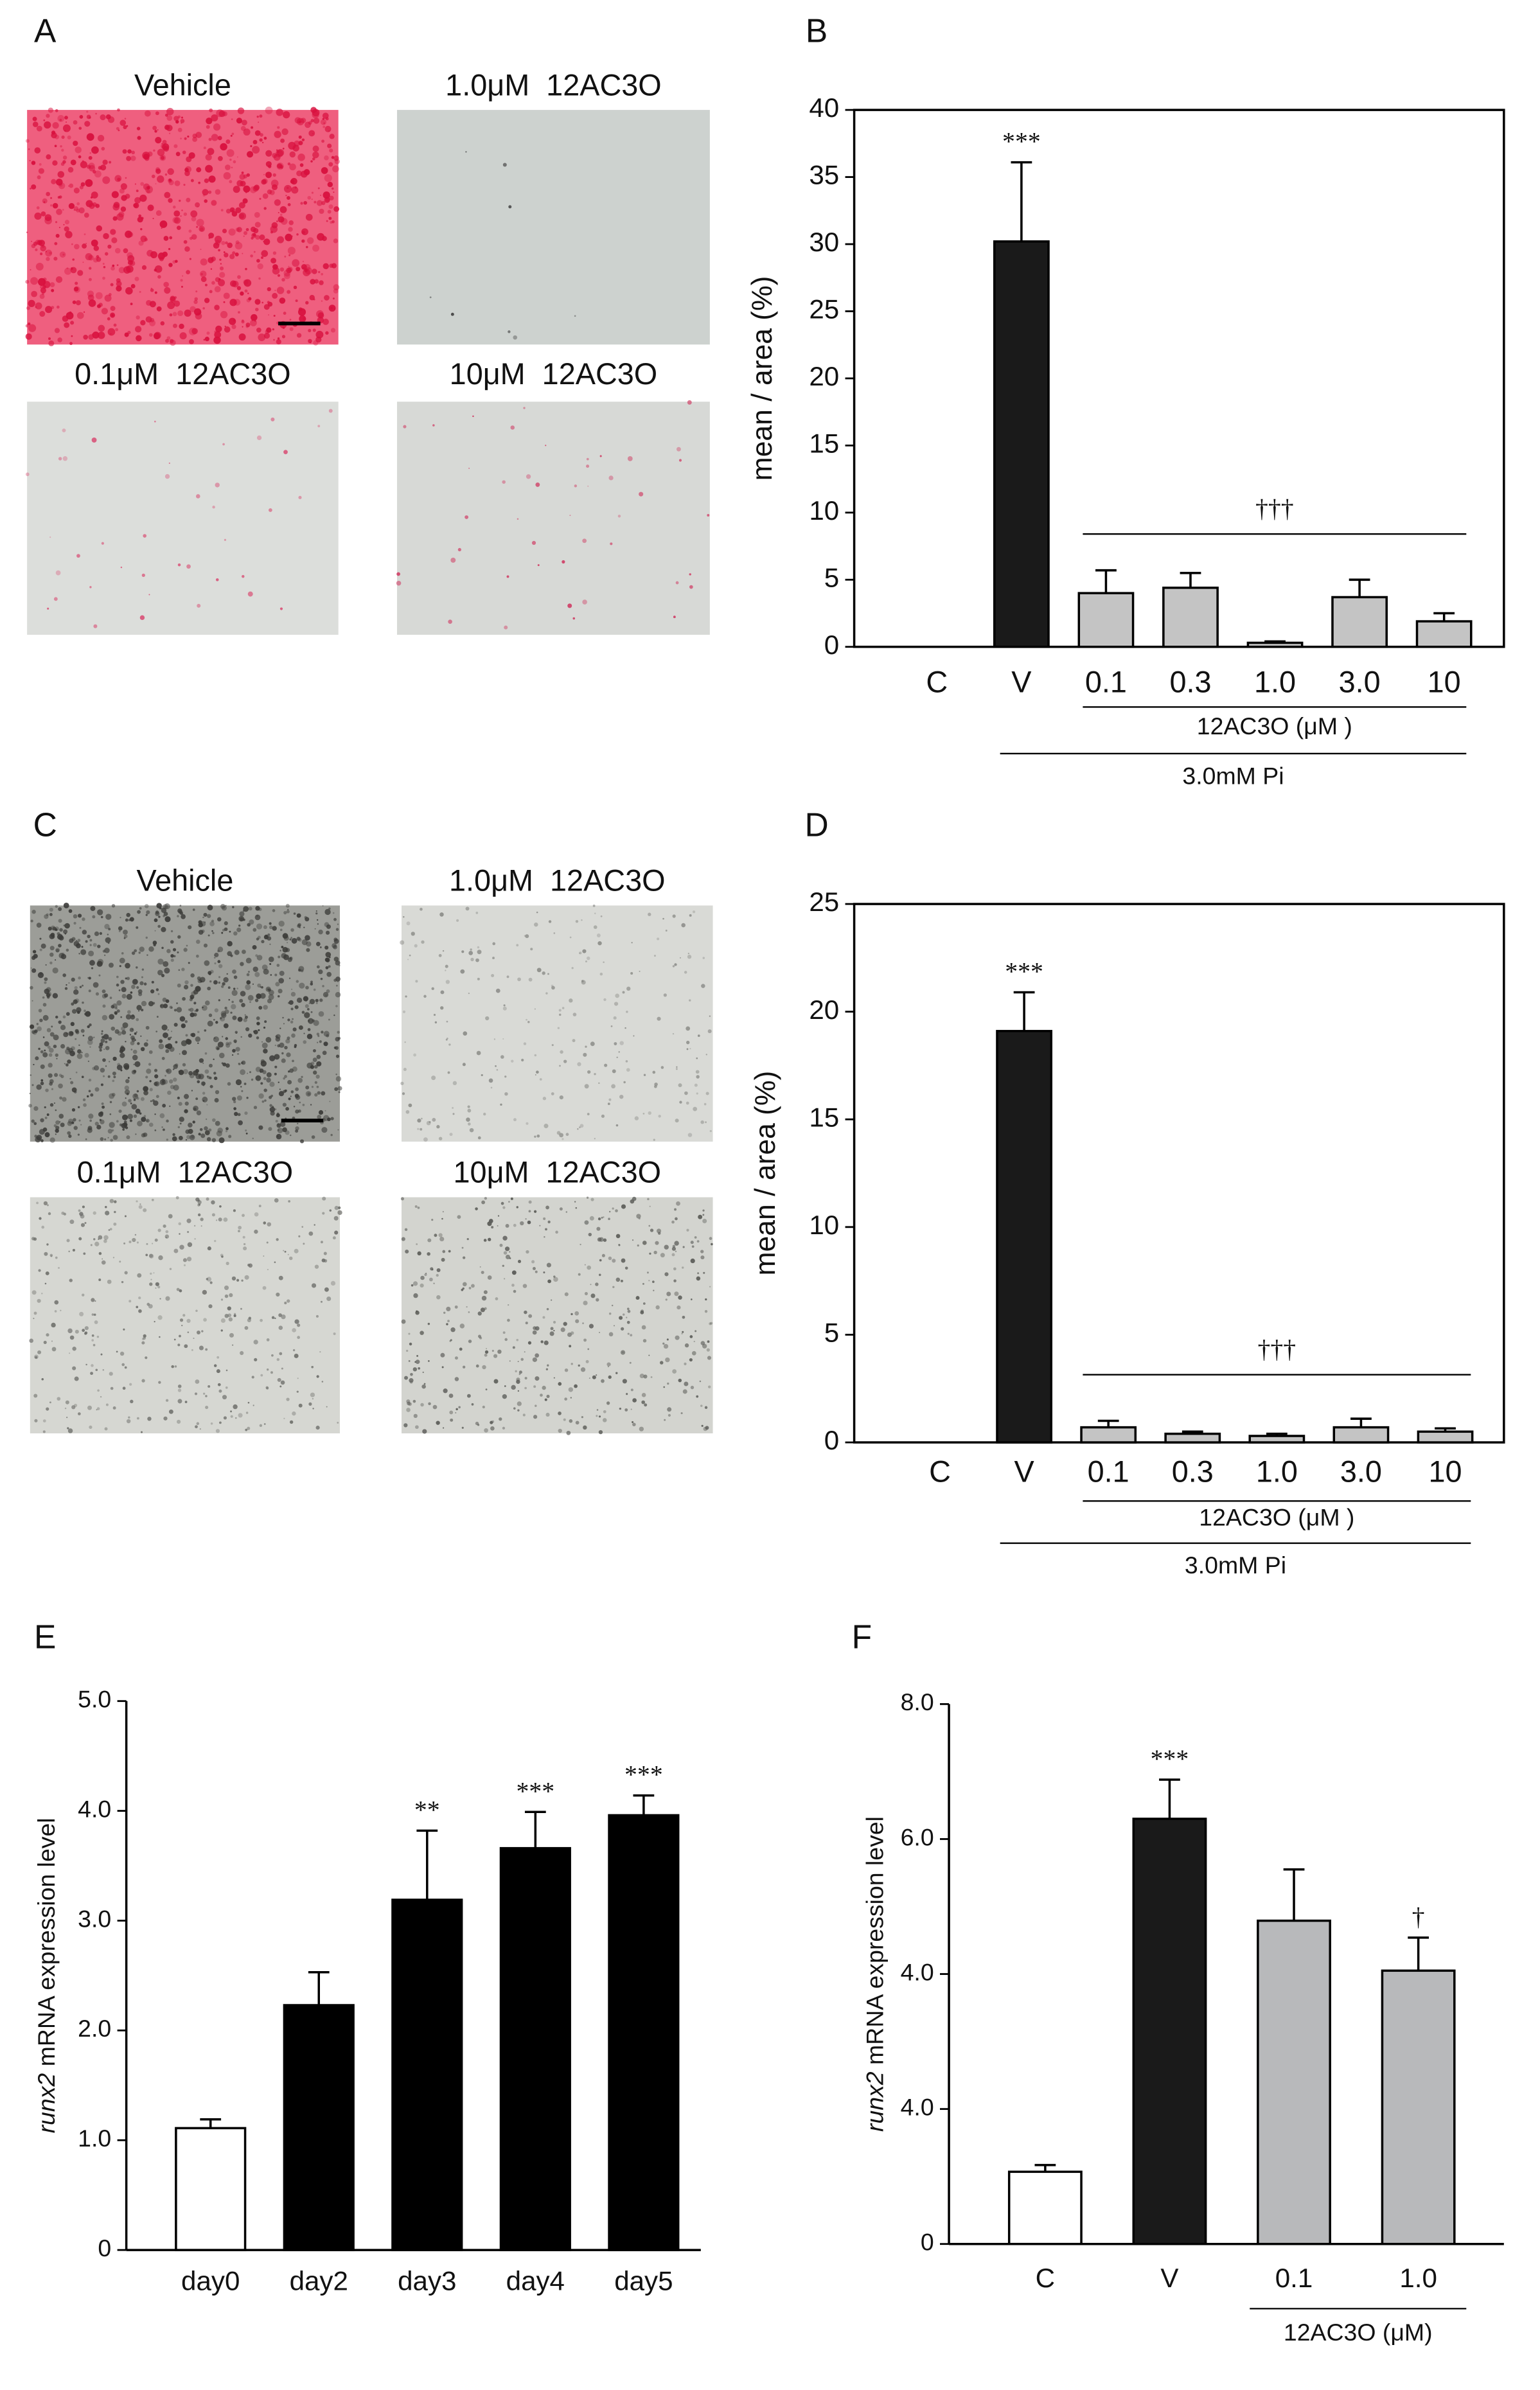 The height and width of the screenshot is (2390, 1540). I want to click on x-tick-label: 0.1, so click(1106, 683).